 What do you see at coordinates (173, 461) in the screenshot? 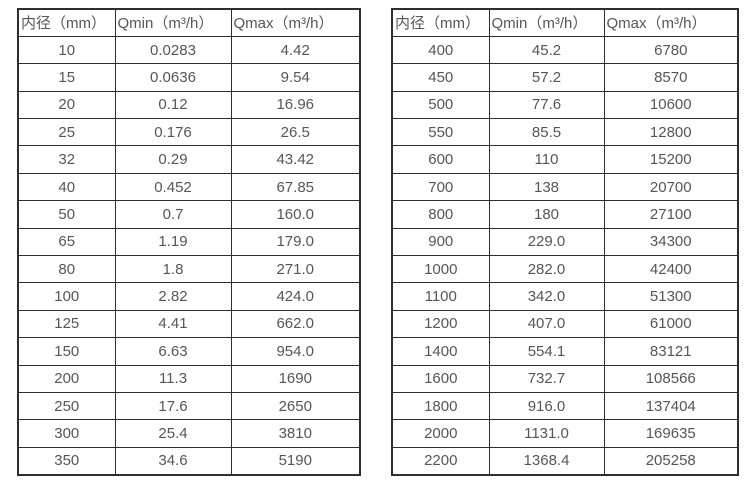
I see `table-cell: 34.6` at bounding box center [173, 461].